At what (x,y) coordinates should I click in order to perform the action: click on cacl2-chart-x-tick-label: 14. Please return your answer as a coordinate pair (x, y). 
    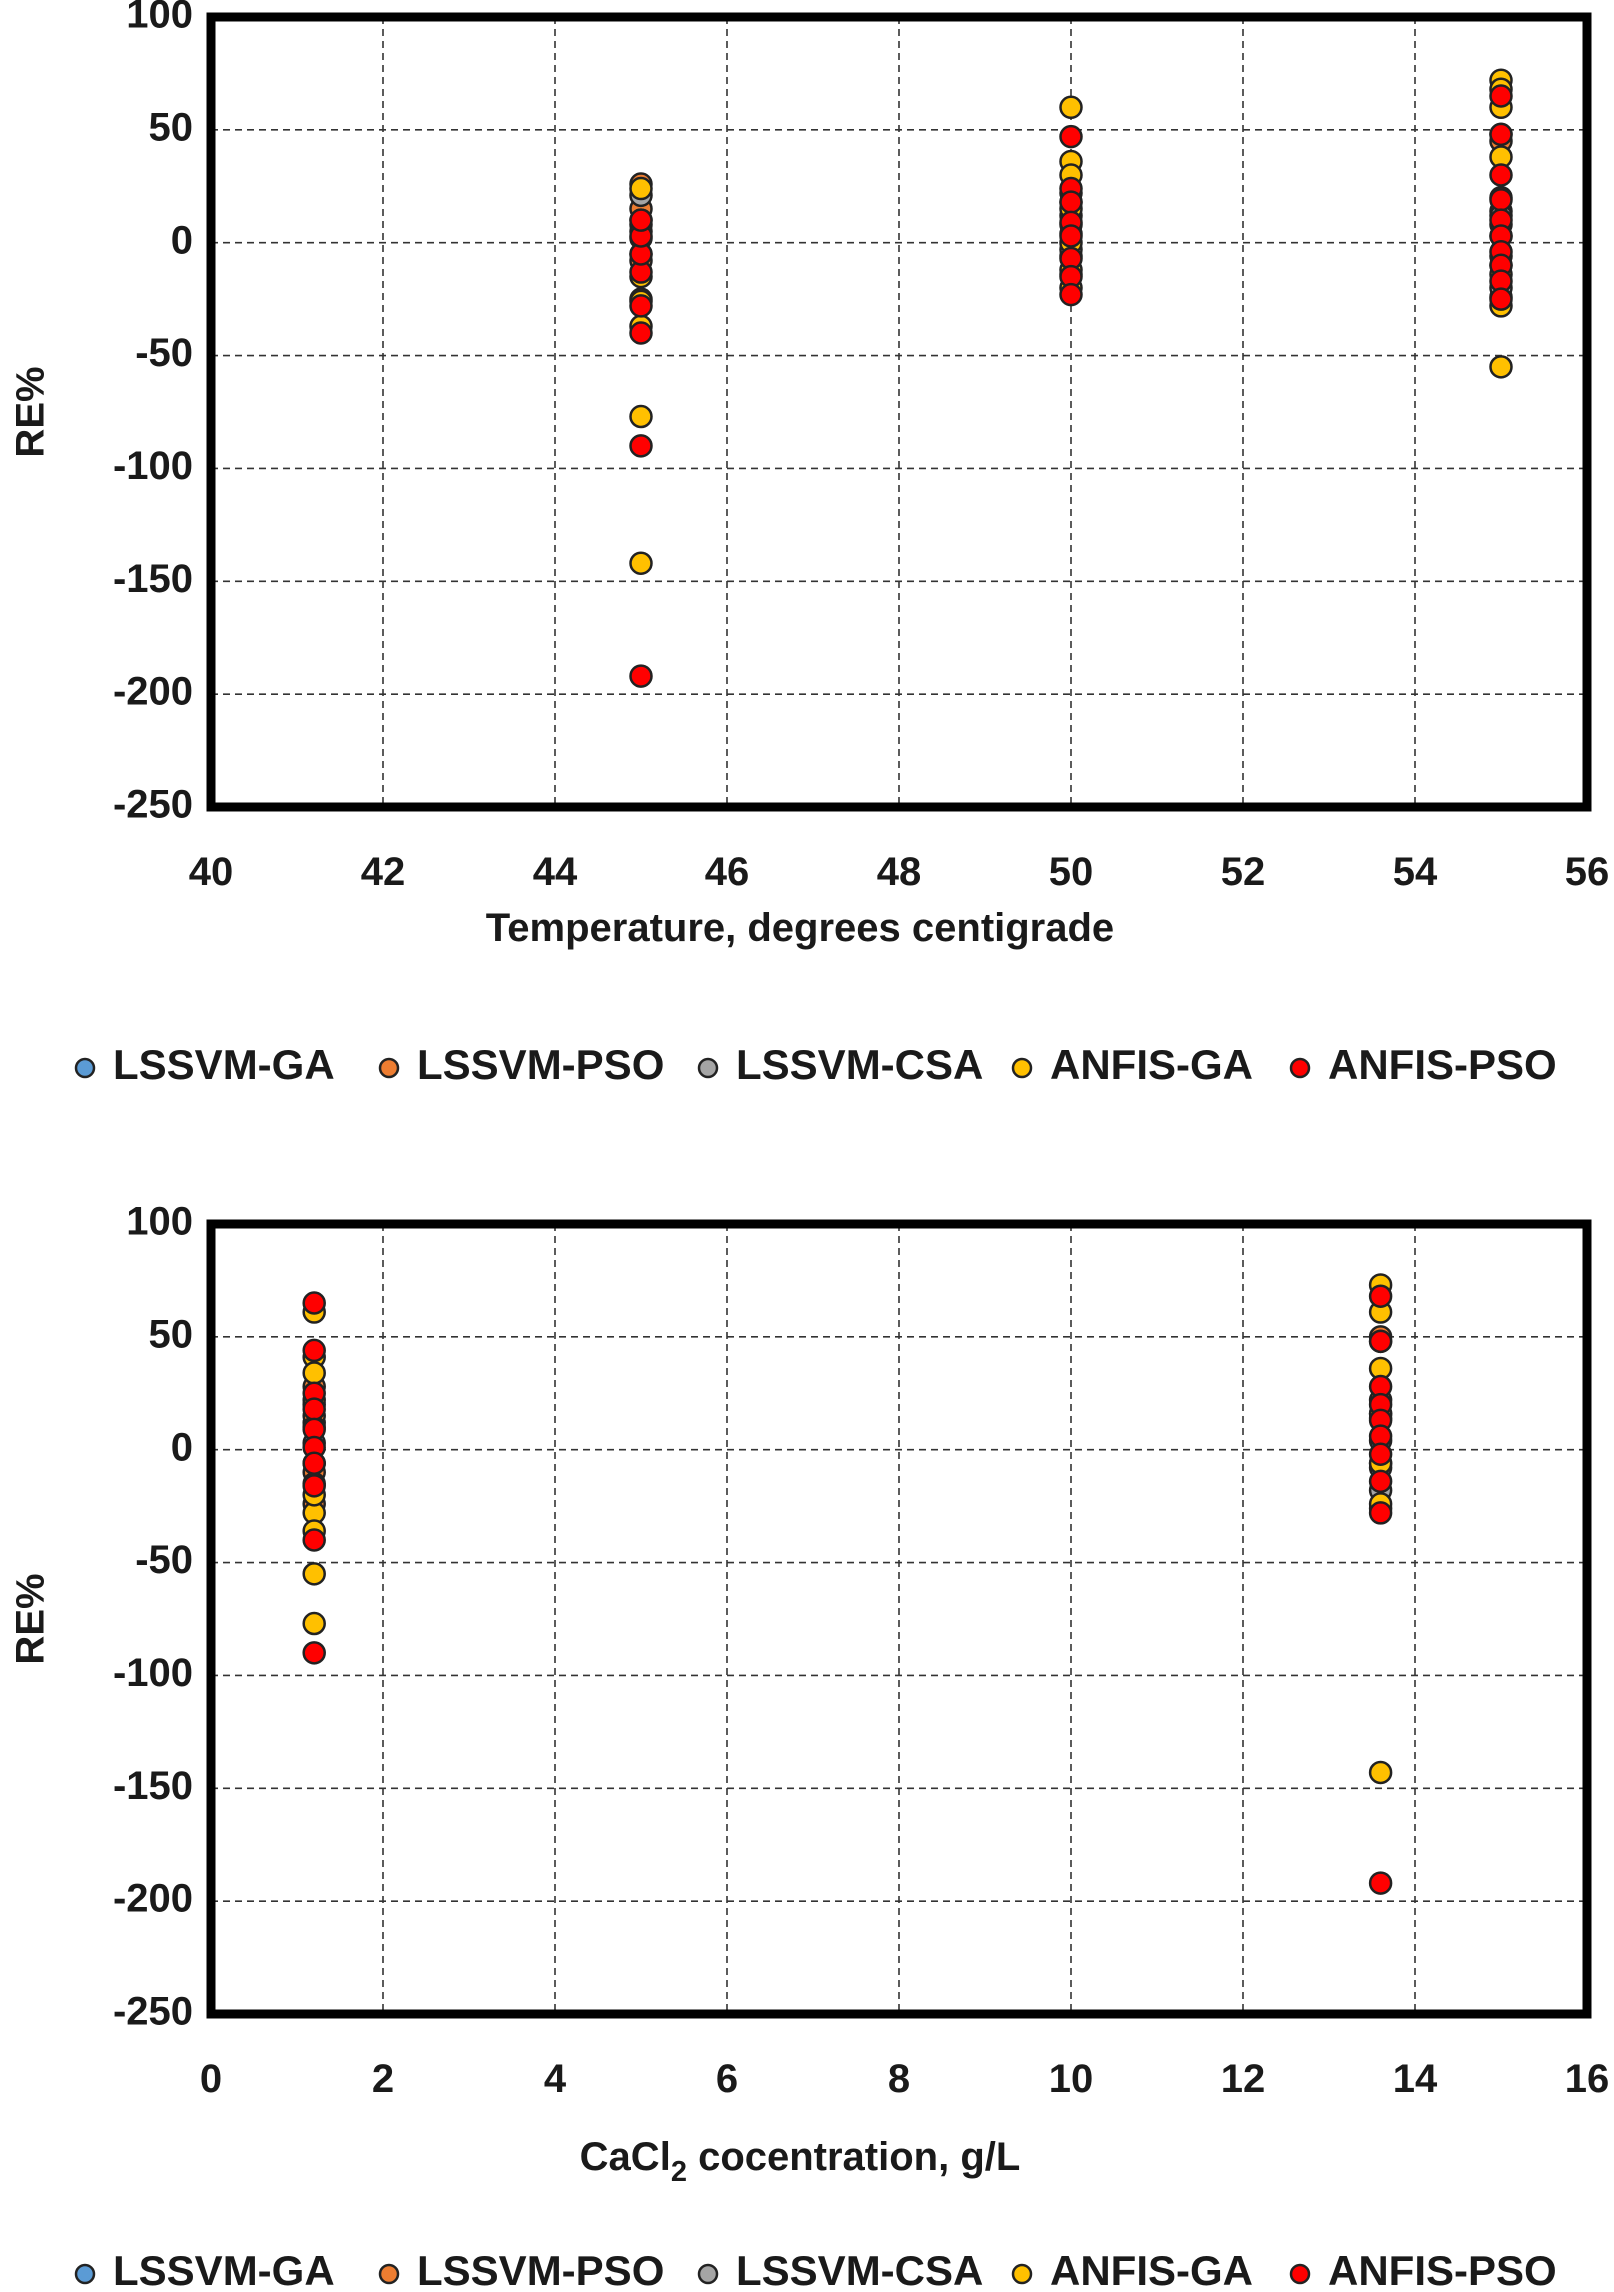
    Looking at the image, I should click on (1415, 2079).